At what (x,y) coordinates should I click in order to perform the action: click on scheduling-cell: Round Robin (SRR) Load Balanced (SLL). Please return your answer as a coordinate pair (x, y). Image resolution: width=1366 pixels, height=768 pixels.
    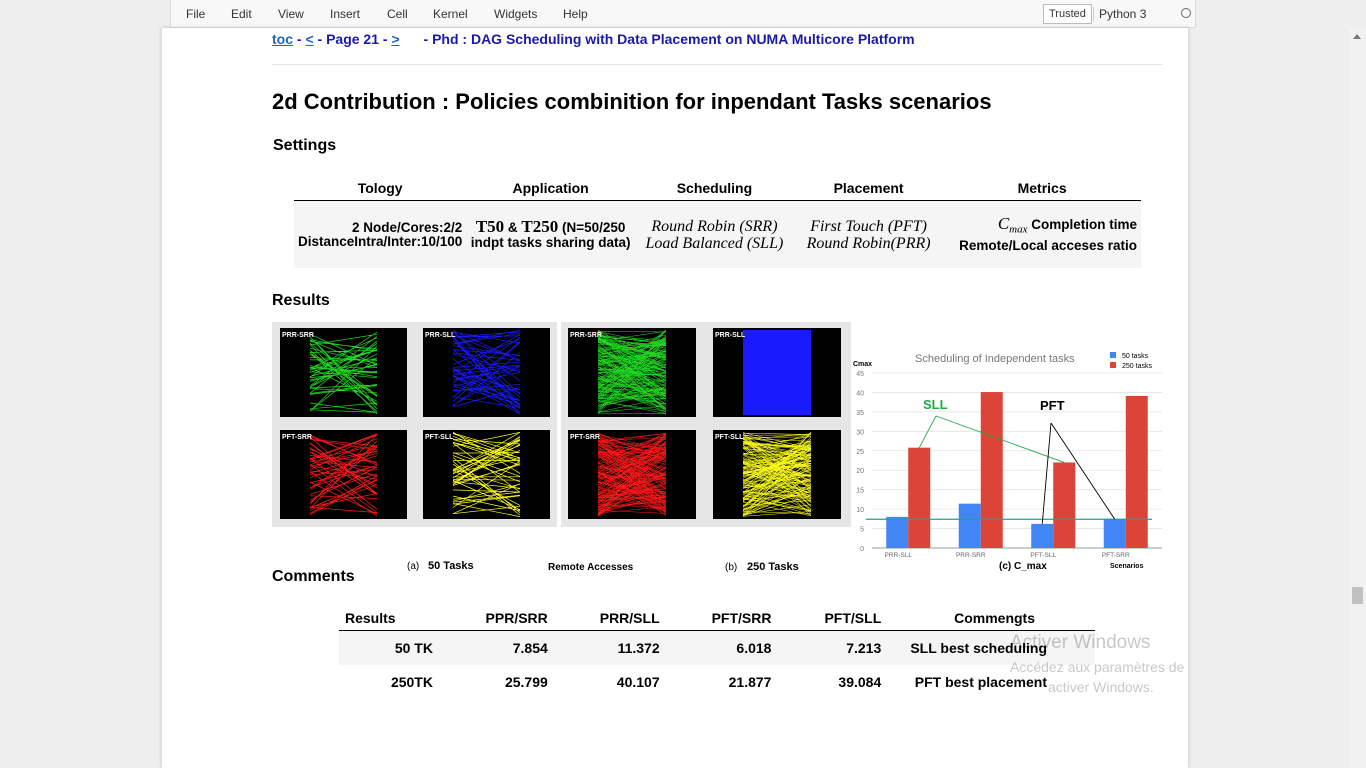
    Looking at the image, I should click on (714, 234).